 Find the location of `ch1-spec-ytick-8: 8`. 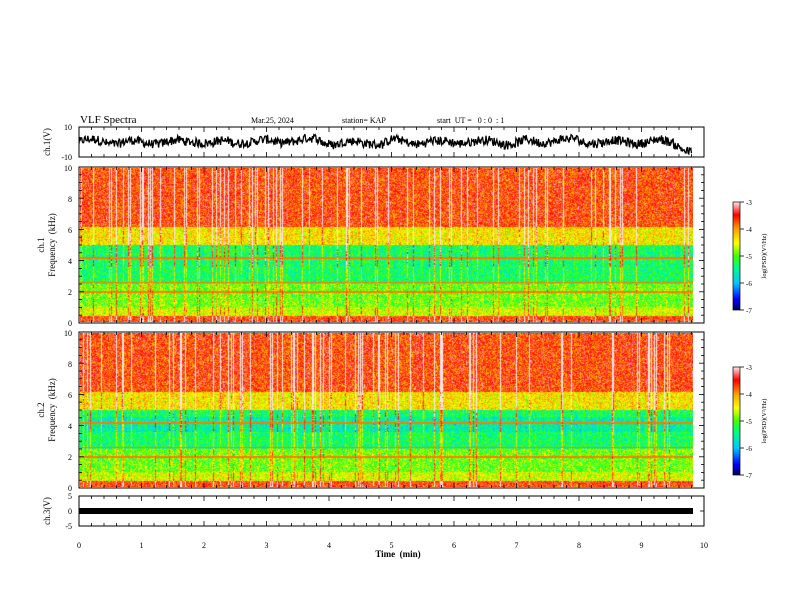

ch1-spec-ytick-8: 8 is located at coordinates (70, 199).